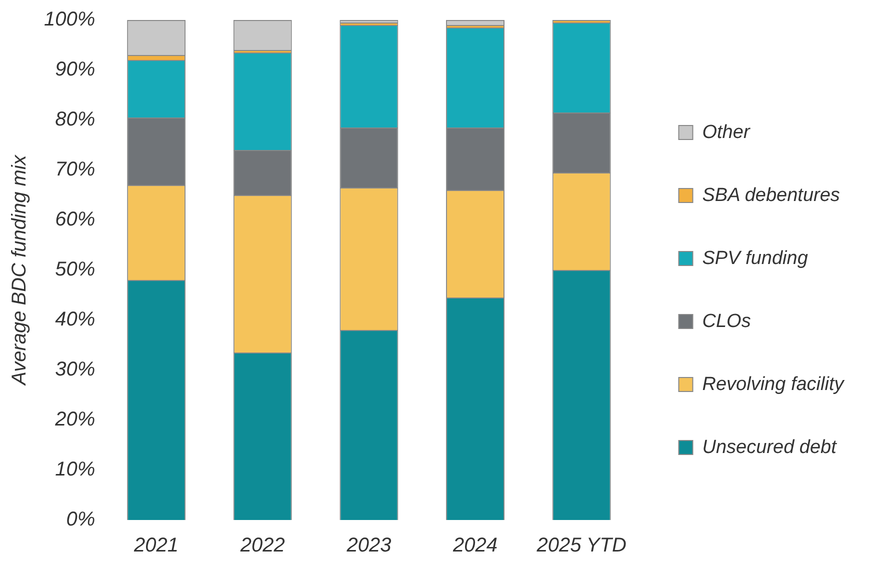 This screenshot has height=572, width=869. What do you see at coordinates (75, 219) in the screenshot?
I see `y-tick-label: 60%` at bounding box center [75, 219].